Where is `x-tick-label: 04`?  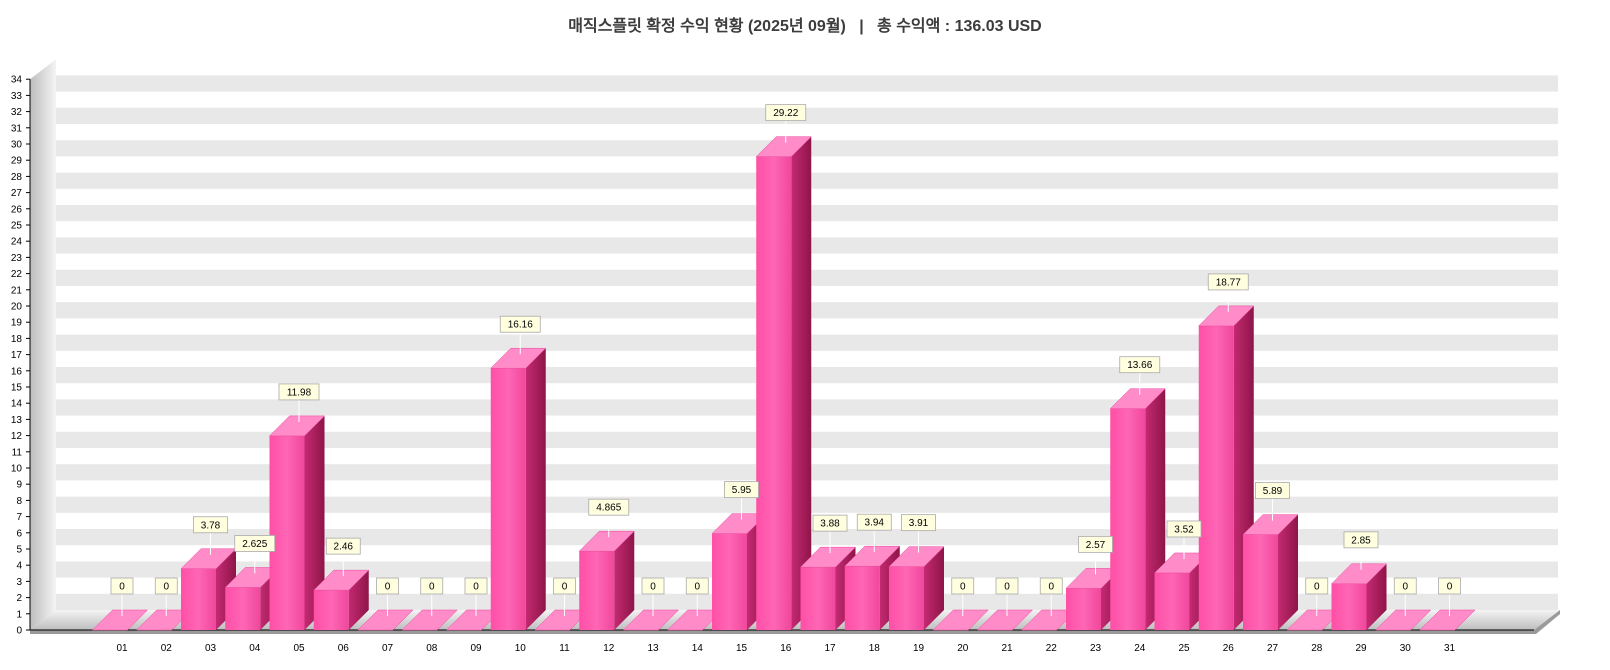
x-tick-label: 04 is located at coordinates (255, 648).